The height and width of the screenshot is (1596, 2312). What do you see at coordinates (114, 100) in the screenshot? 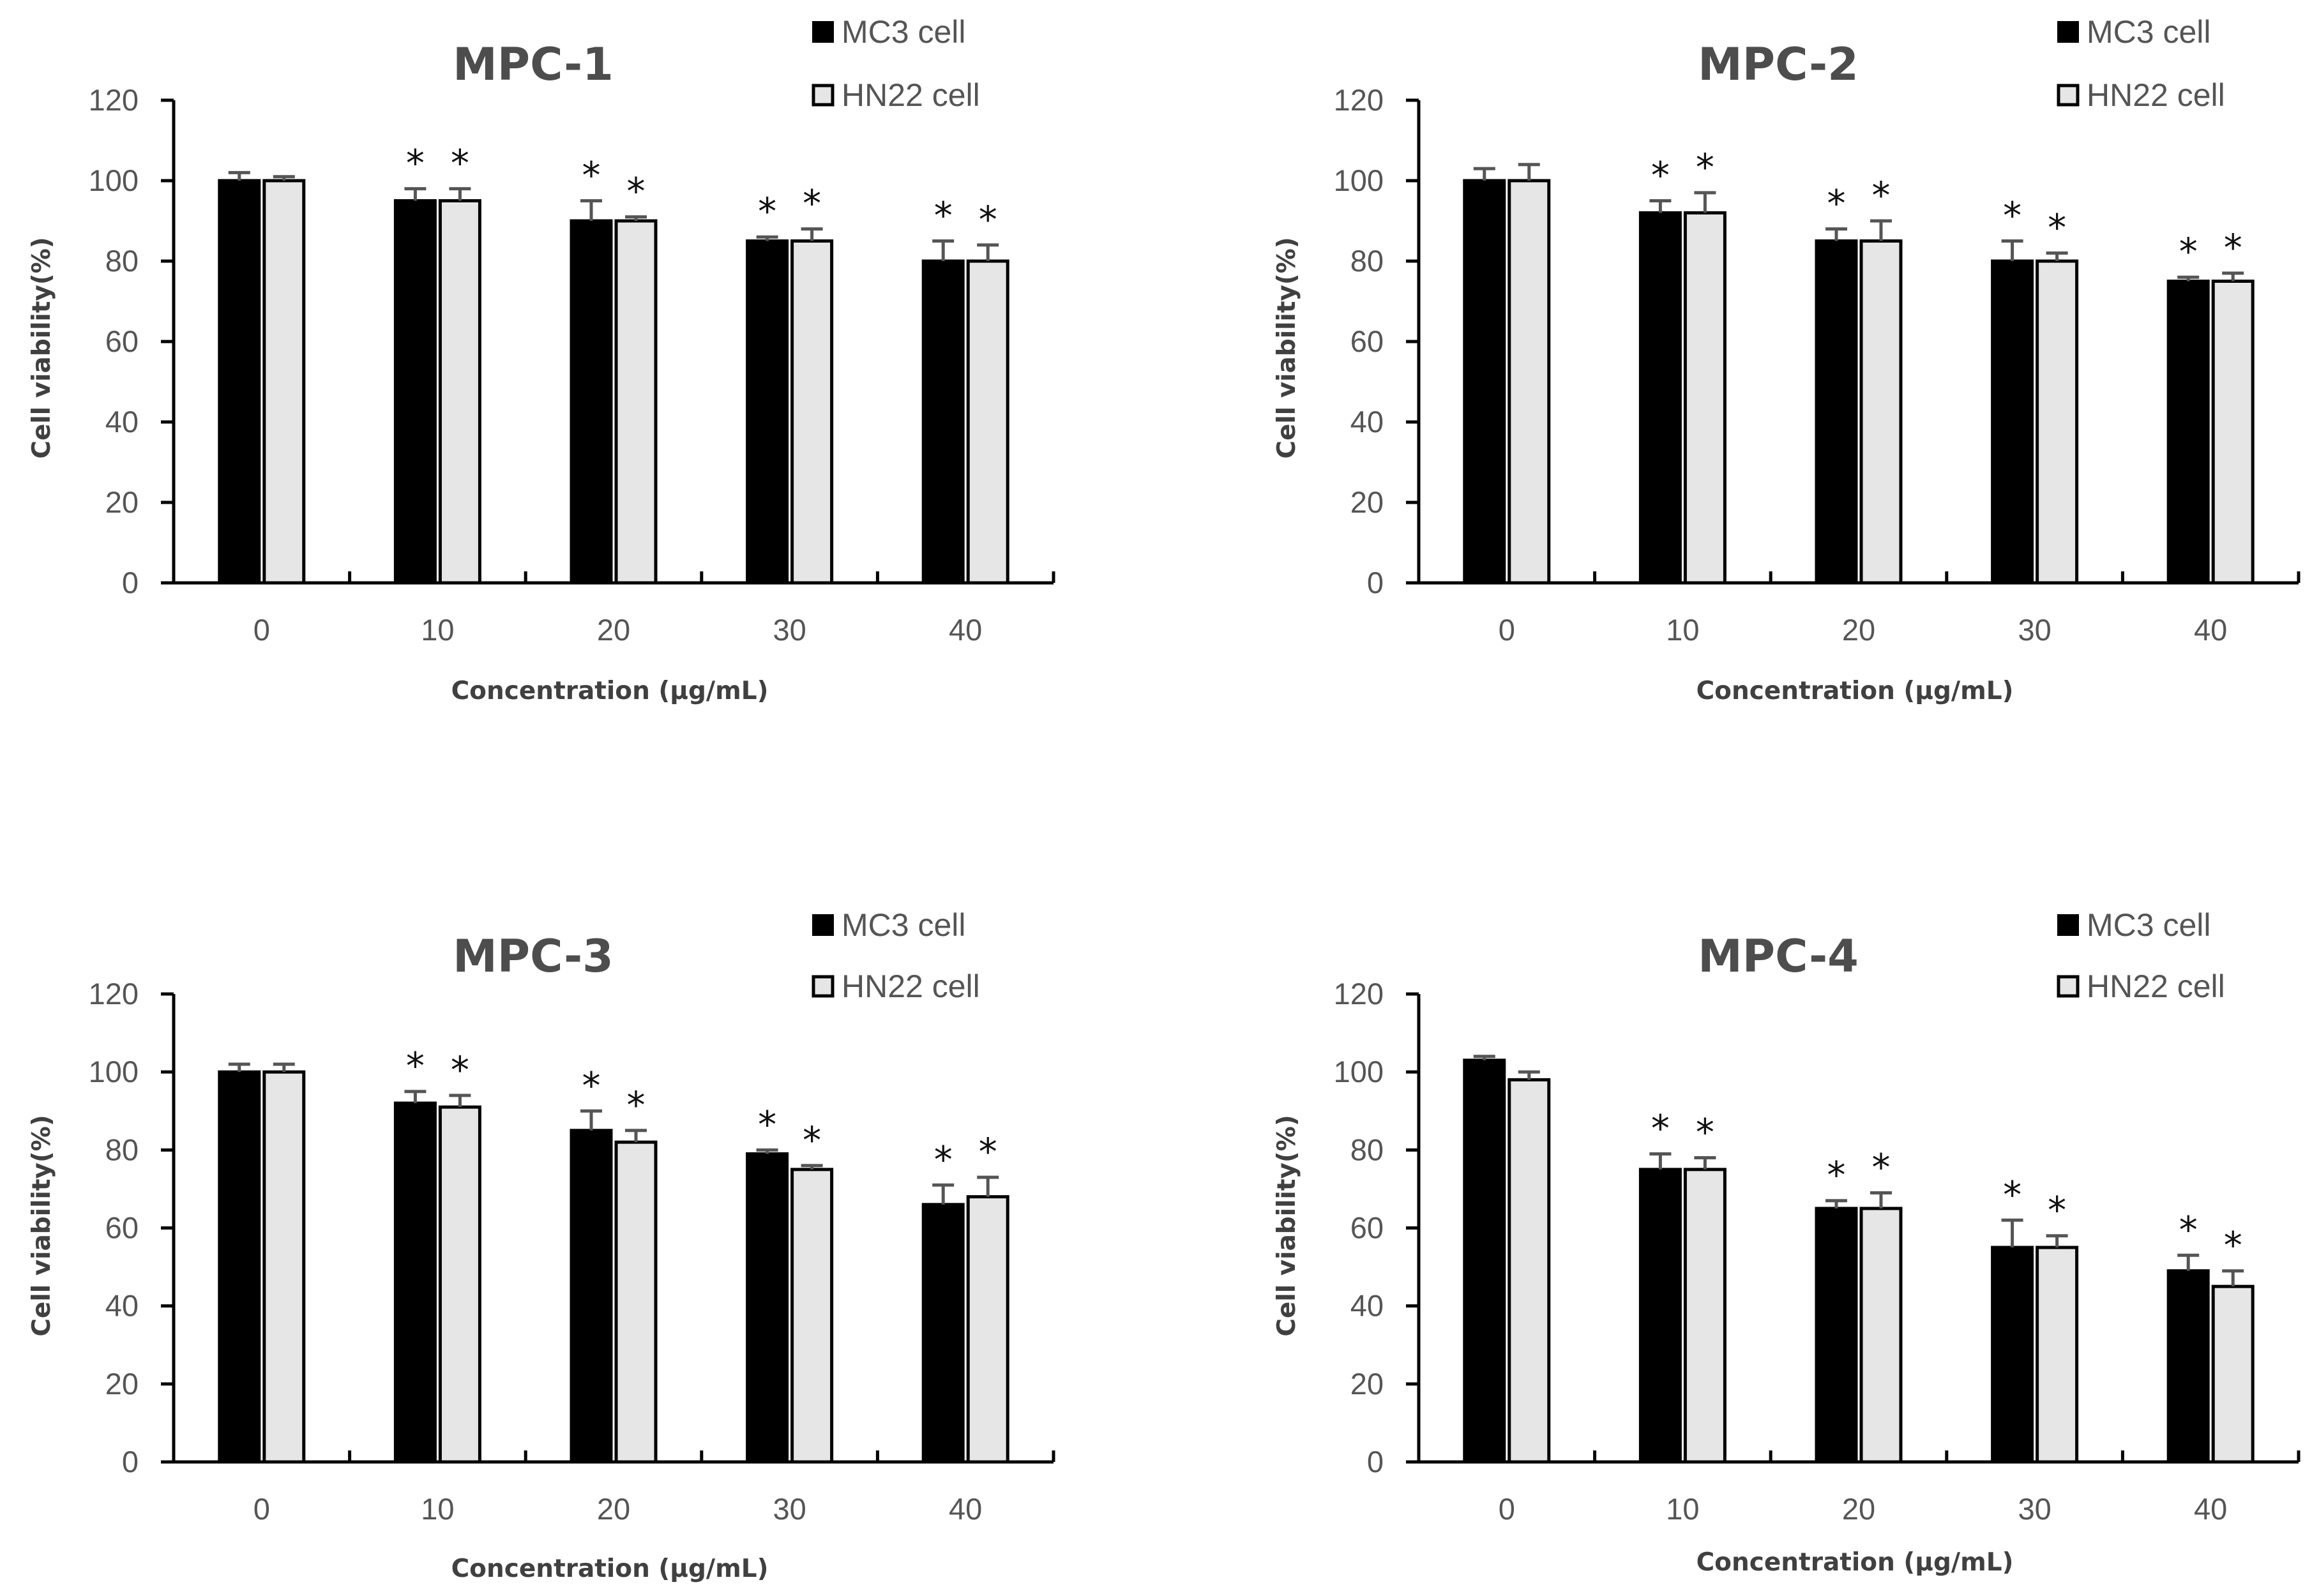
I see `y-tick-label: 120` at bounding box center [114, 100].